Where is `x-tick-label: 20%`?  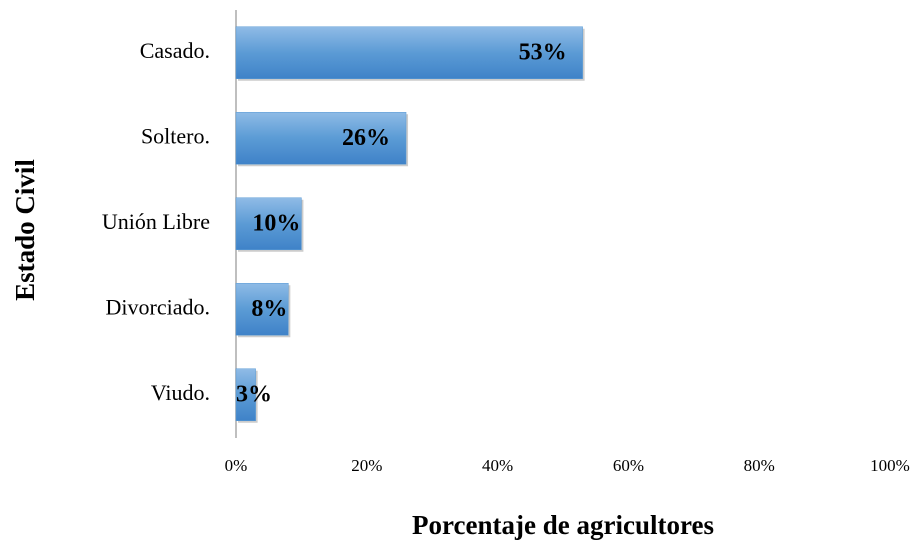 x-tick-label: 20% is located at coordinates (366, 465).